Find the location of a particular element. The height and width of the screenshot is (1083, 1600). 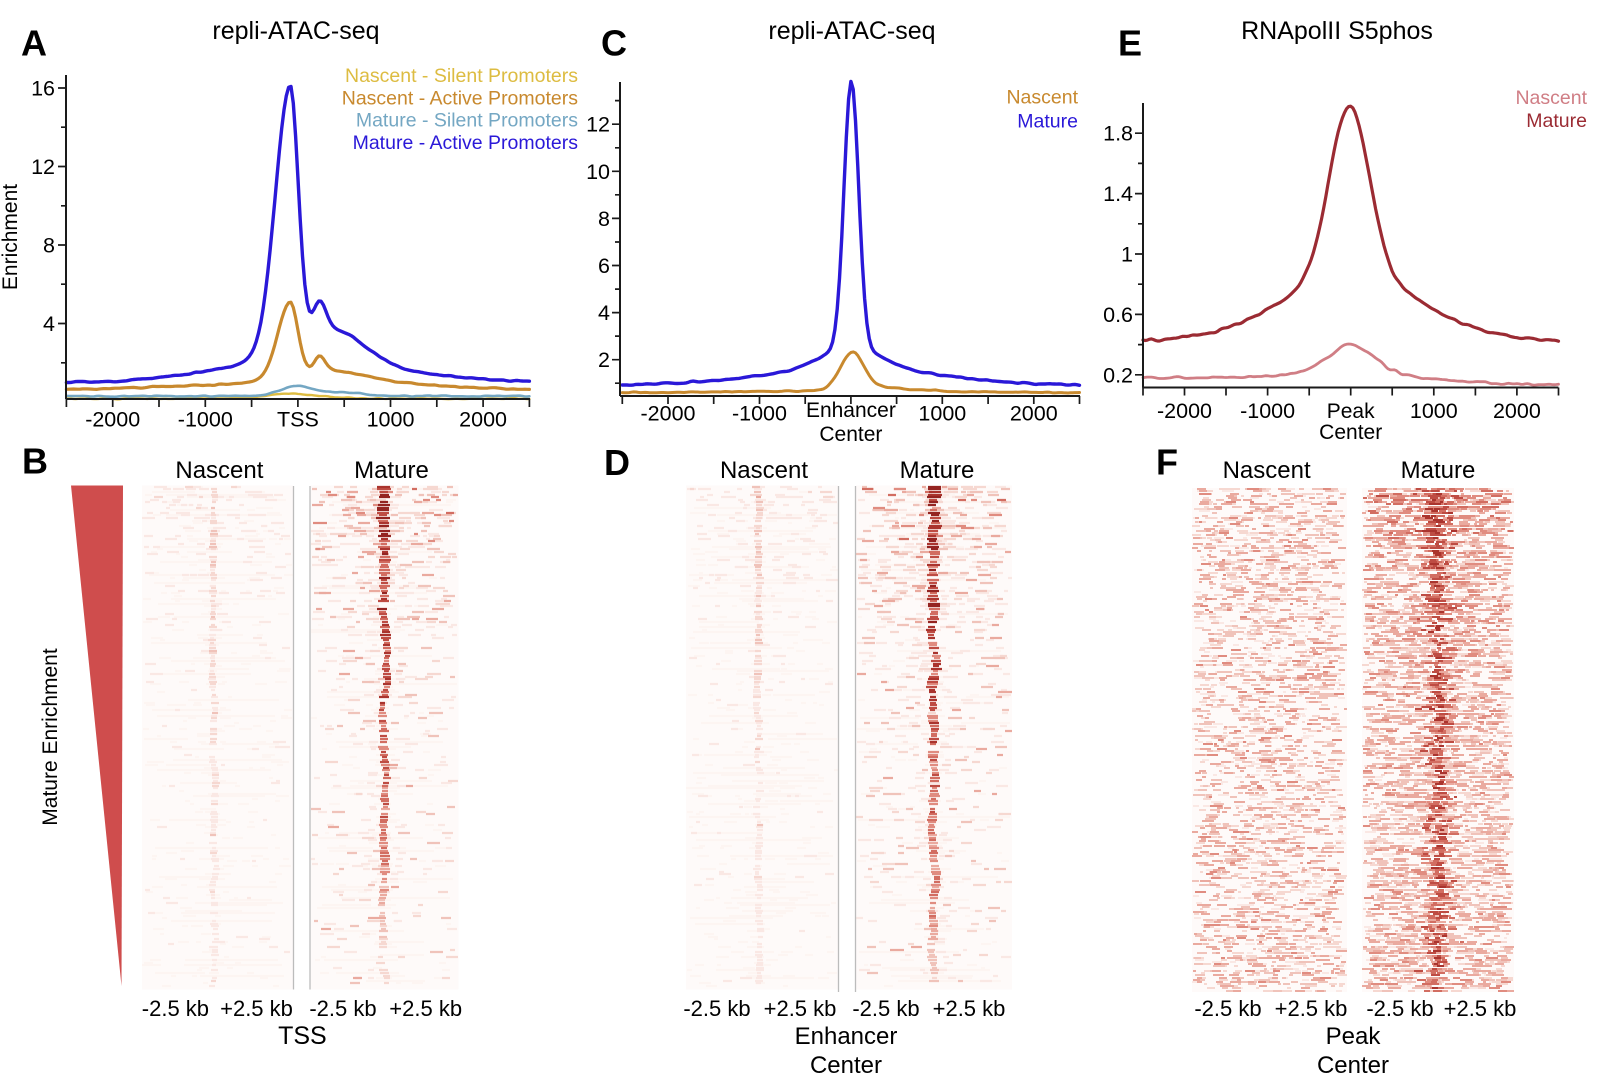

svg-text: 1.8 is located at coordinates (1118, 134).